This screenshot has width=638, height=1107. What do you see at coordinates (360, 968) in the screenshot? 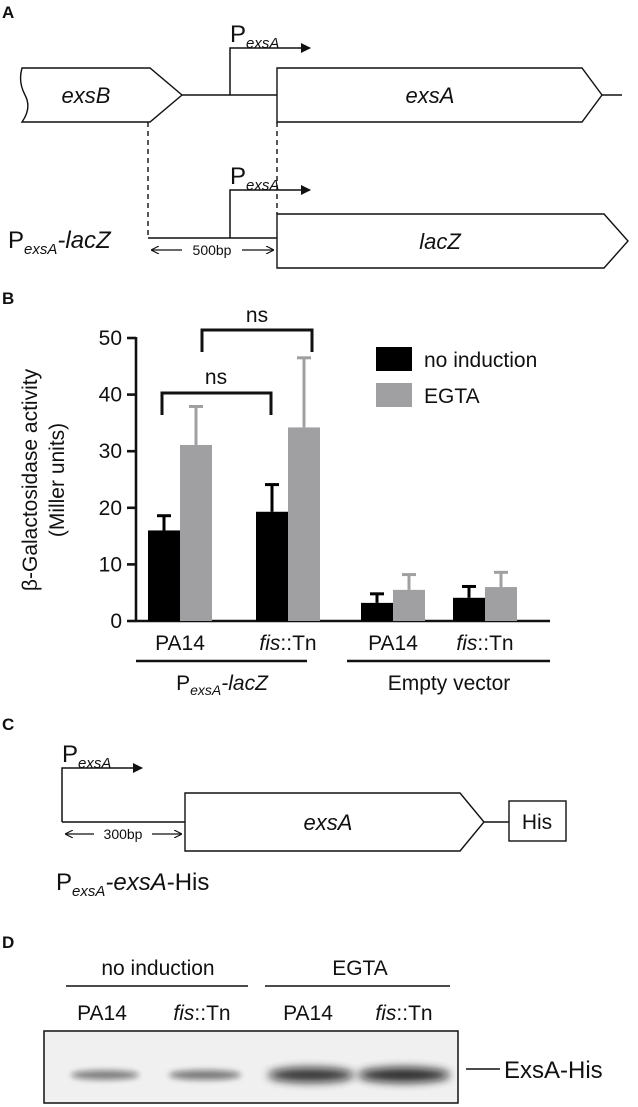
I see `blot-group-label-2: EGTA` at bounding box center [360, 968].